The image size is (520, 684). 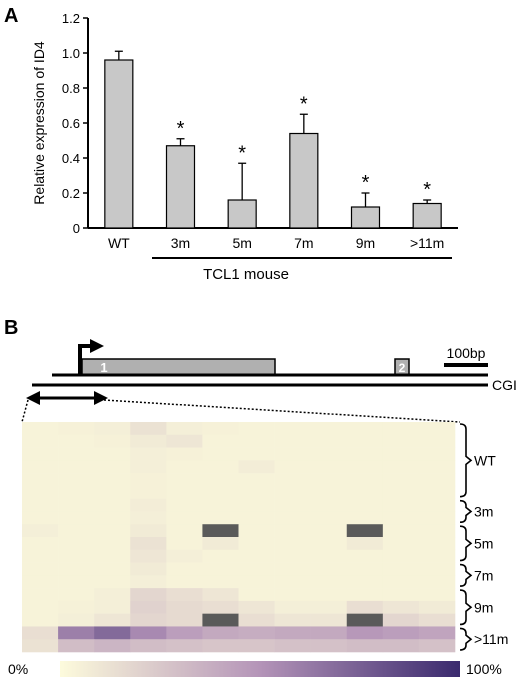 What do you see at coordinates (402, 368) in the screenshot?
I see `exon-2-label: 2` at bounding box center [402, 368].